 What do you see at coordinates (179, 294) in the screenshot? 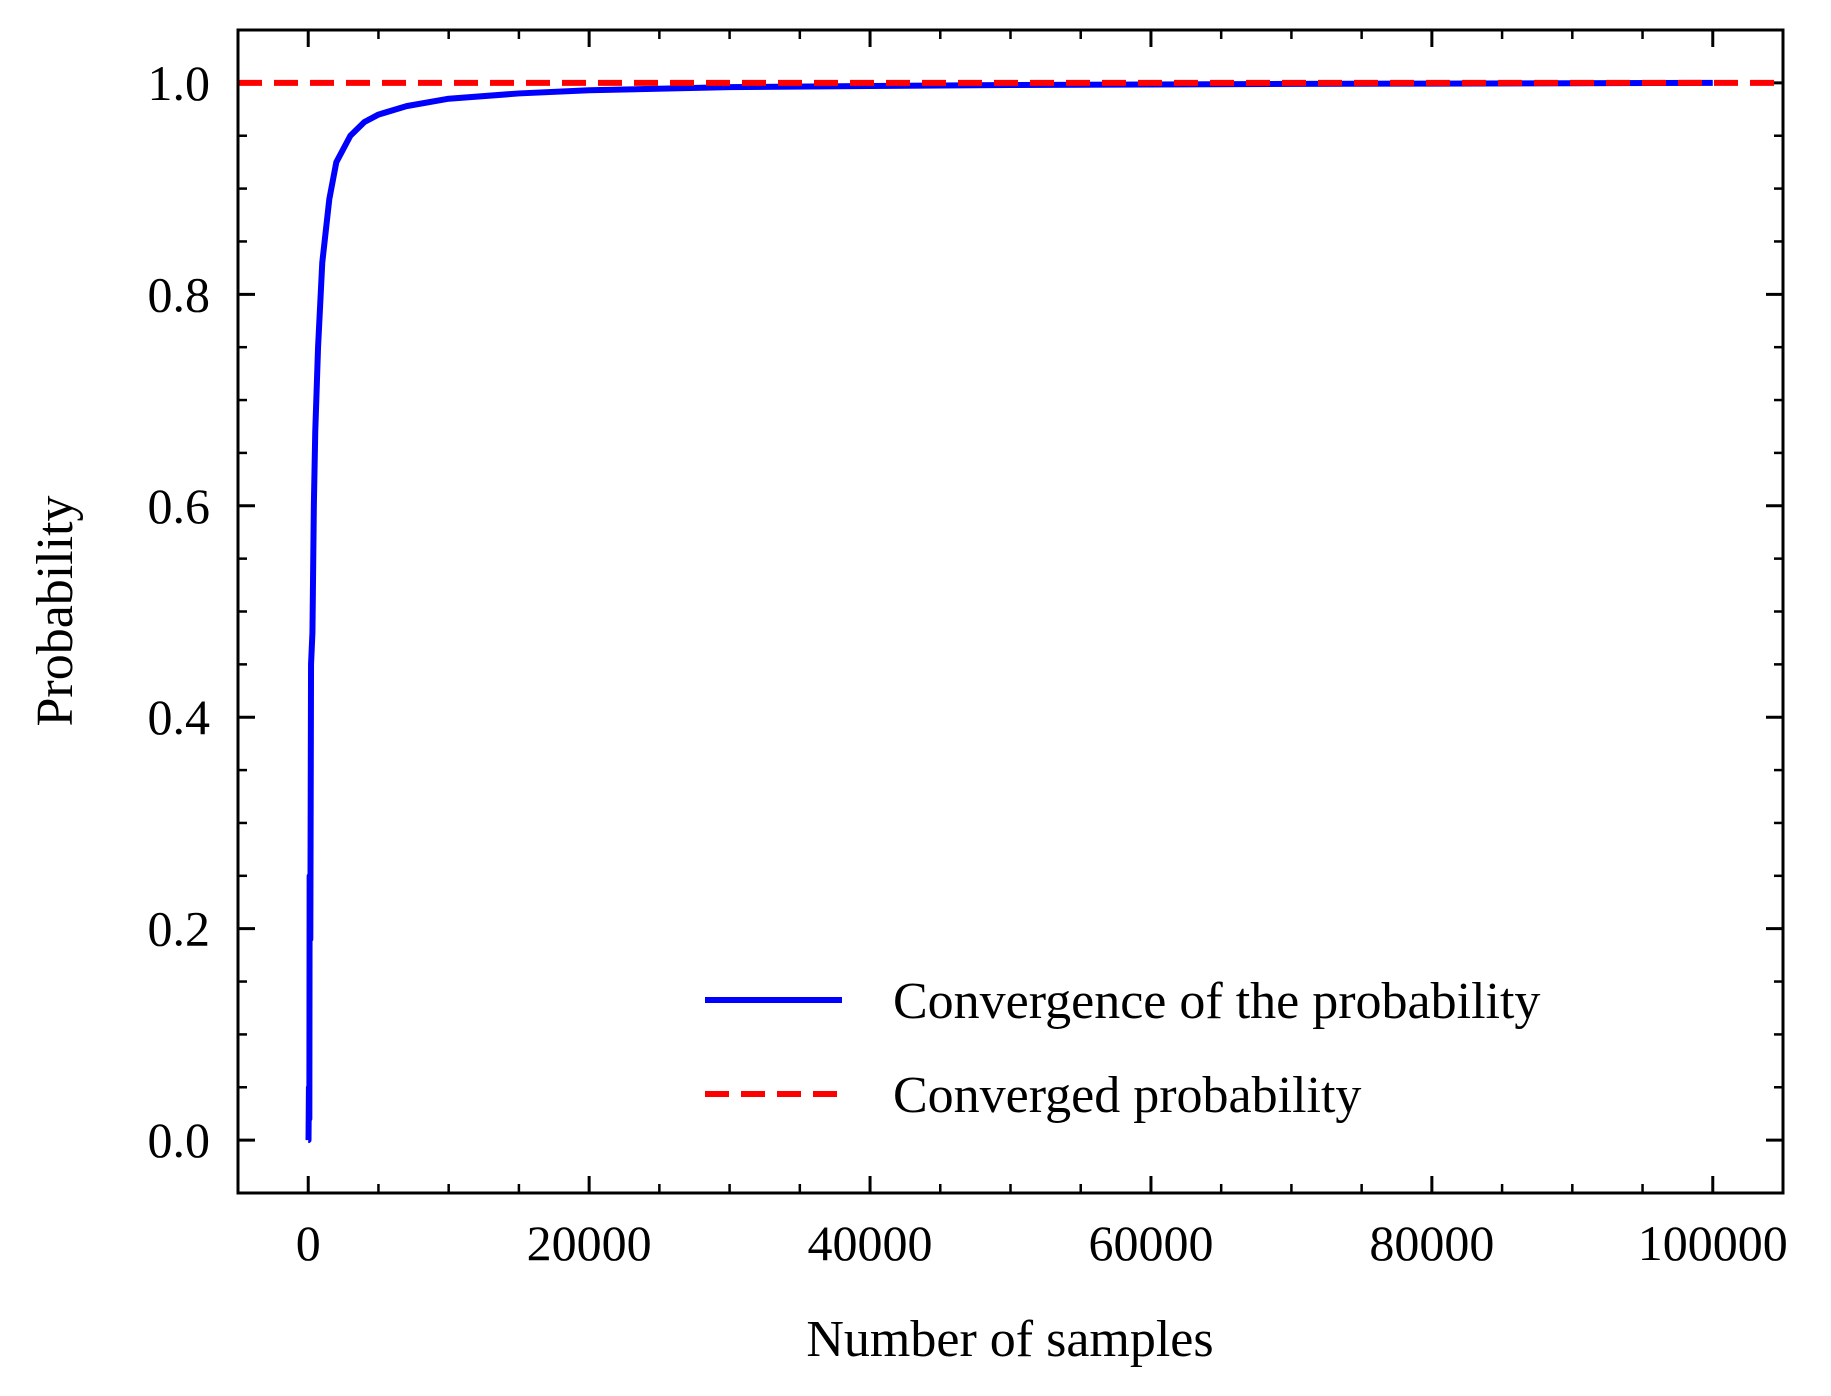
I see `y-tick-label: 0.8` at bounding box center [179, 294].